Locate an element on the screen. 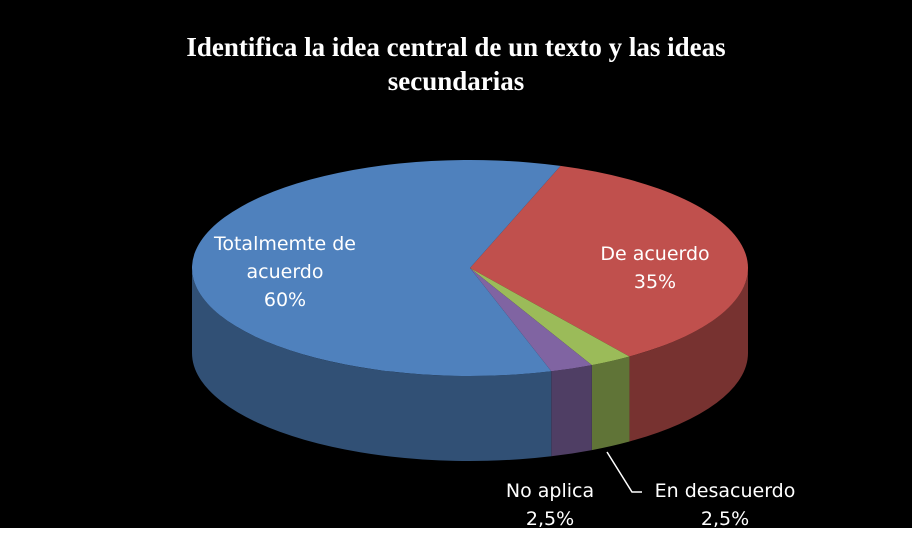  slice-label: No aplica is located at coordinates (550, 491).